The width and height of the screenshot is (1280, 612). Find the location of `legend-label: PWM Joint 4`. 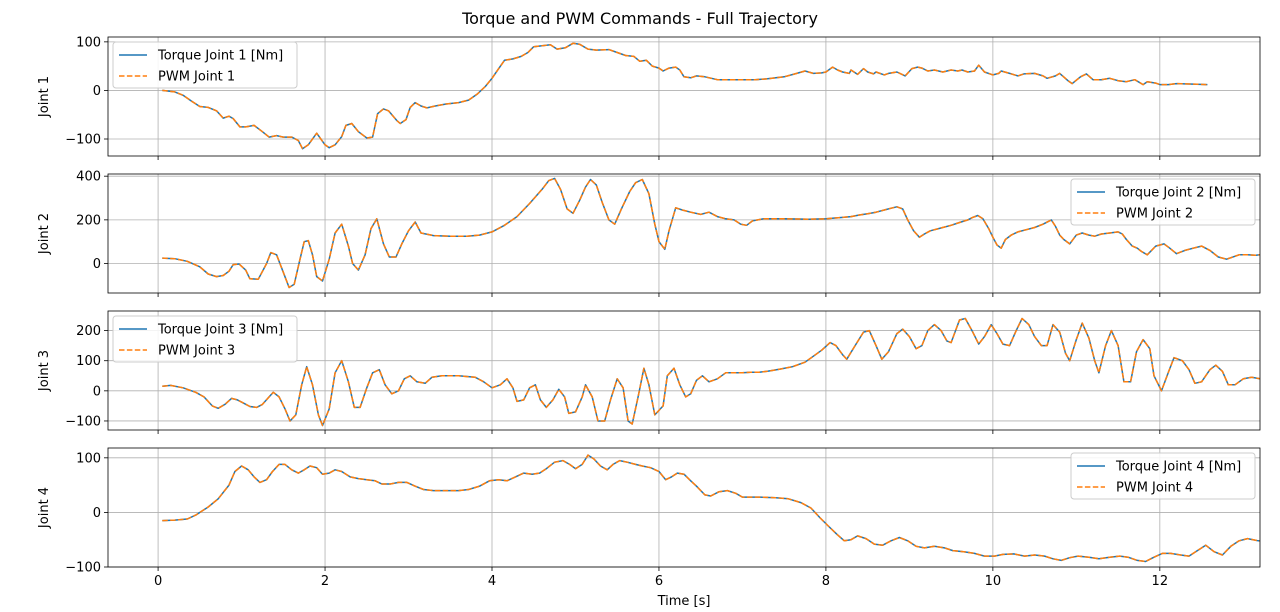

legend-label: PWM Joint 4 is located at coordinates (1154, 488).